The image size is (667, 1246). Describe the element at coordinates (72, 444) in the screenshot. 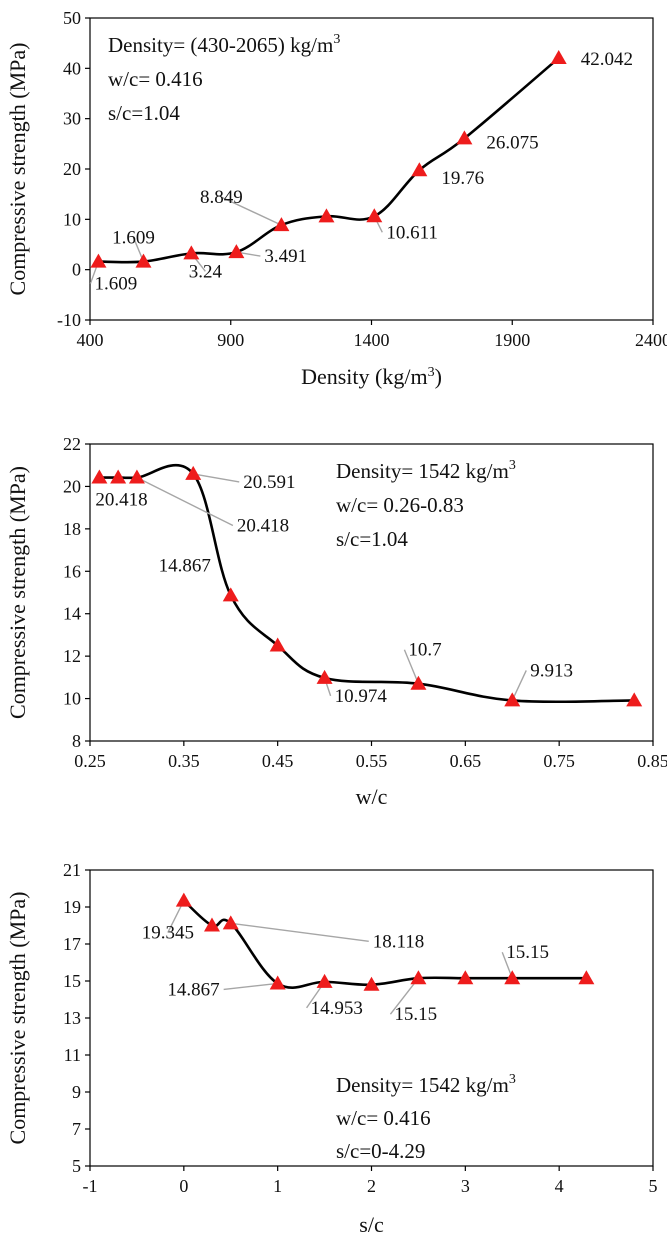

I see `y-tick-label: 22` at that location.